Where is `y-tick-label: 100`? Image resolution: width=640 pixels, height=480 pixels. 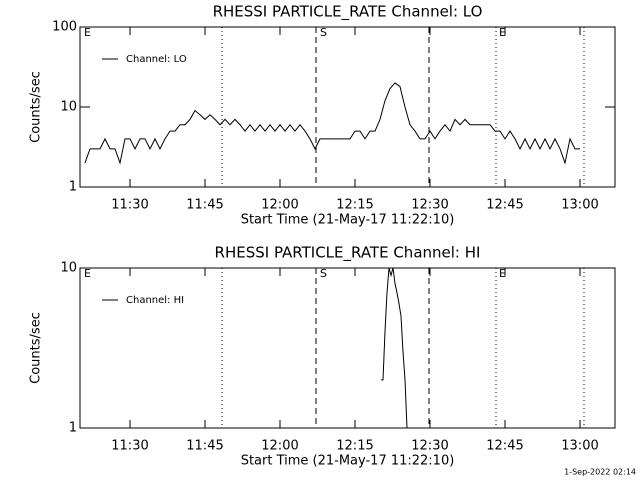 y-tick-label: 100 is located at coordinates (64, 27).